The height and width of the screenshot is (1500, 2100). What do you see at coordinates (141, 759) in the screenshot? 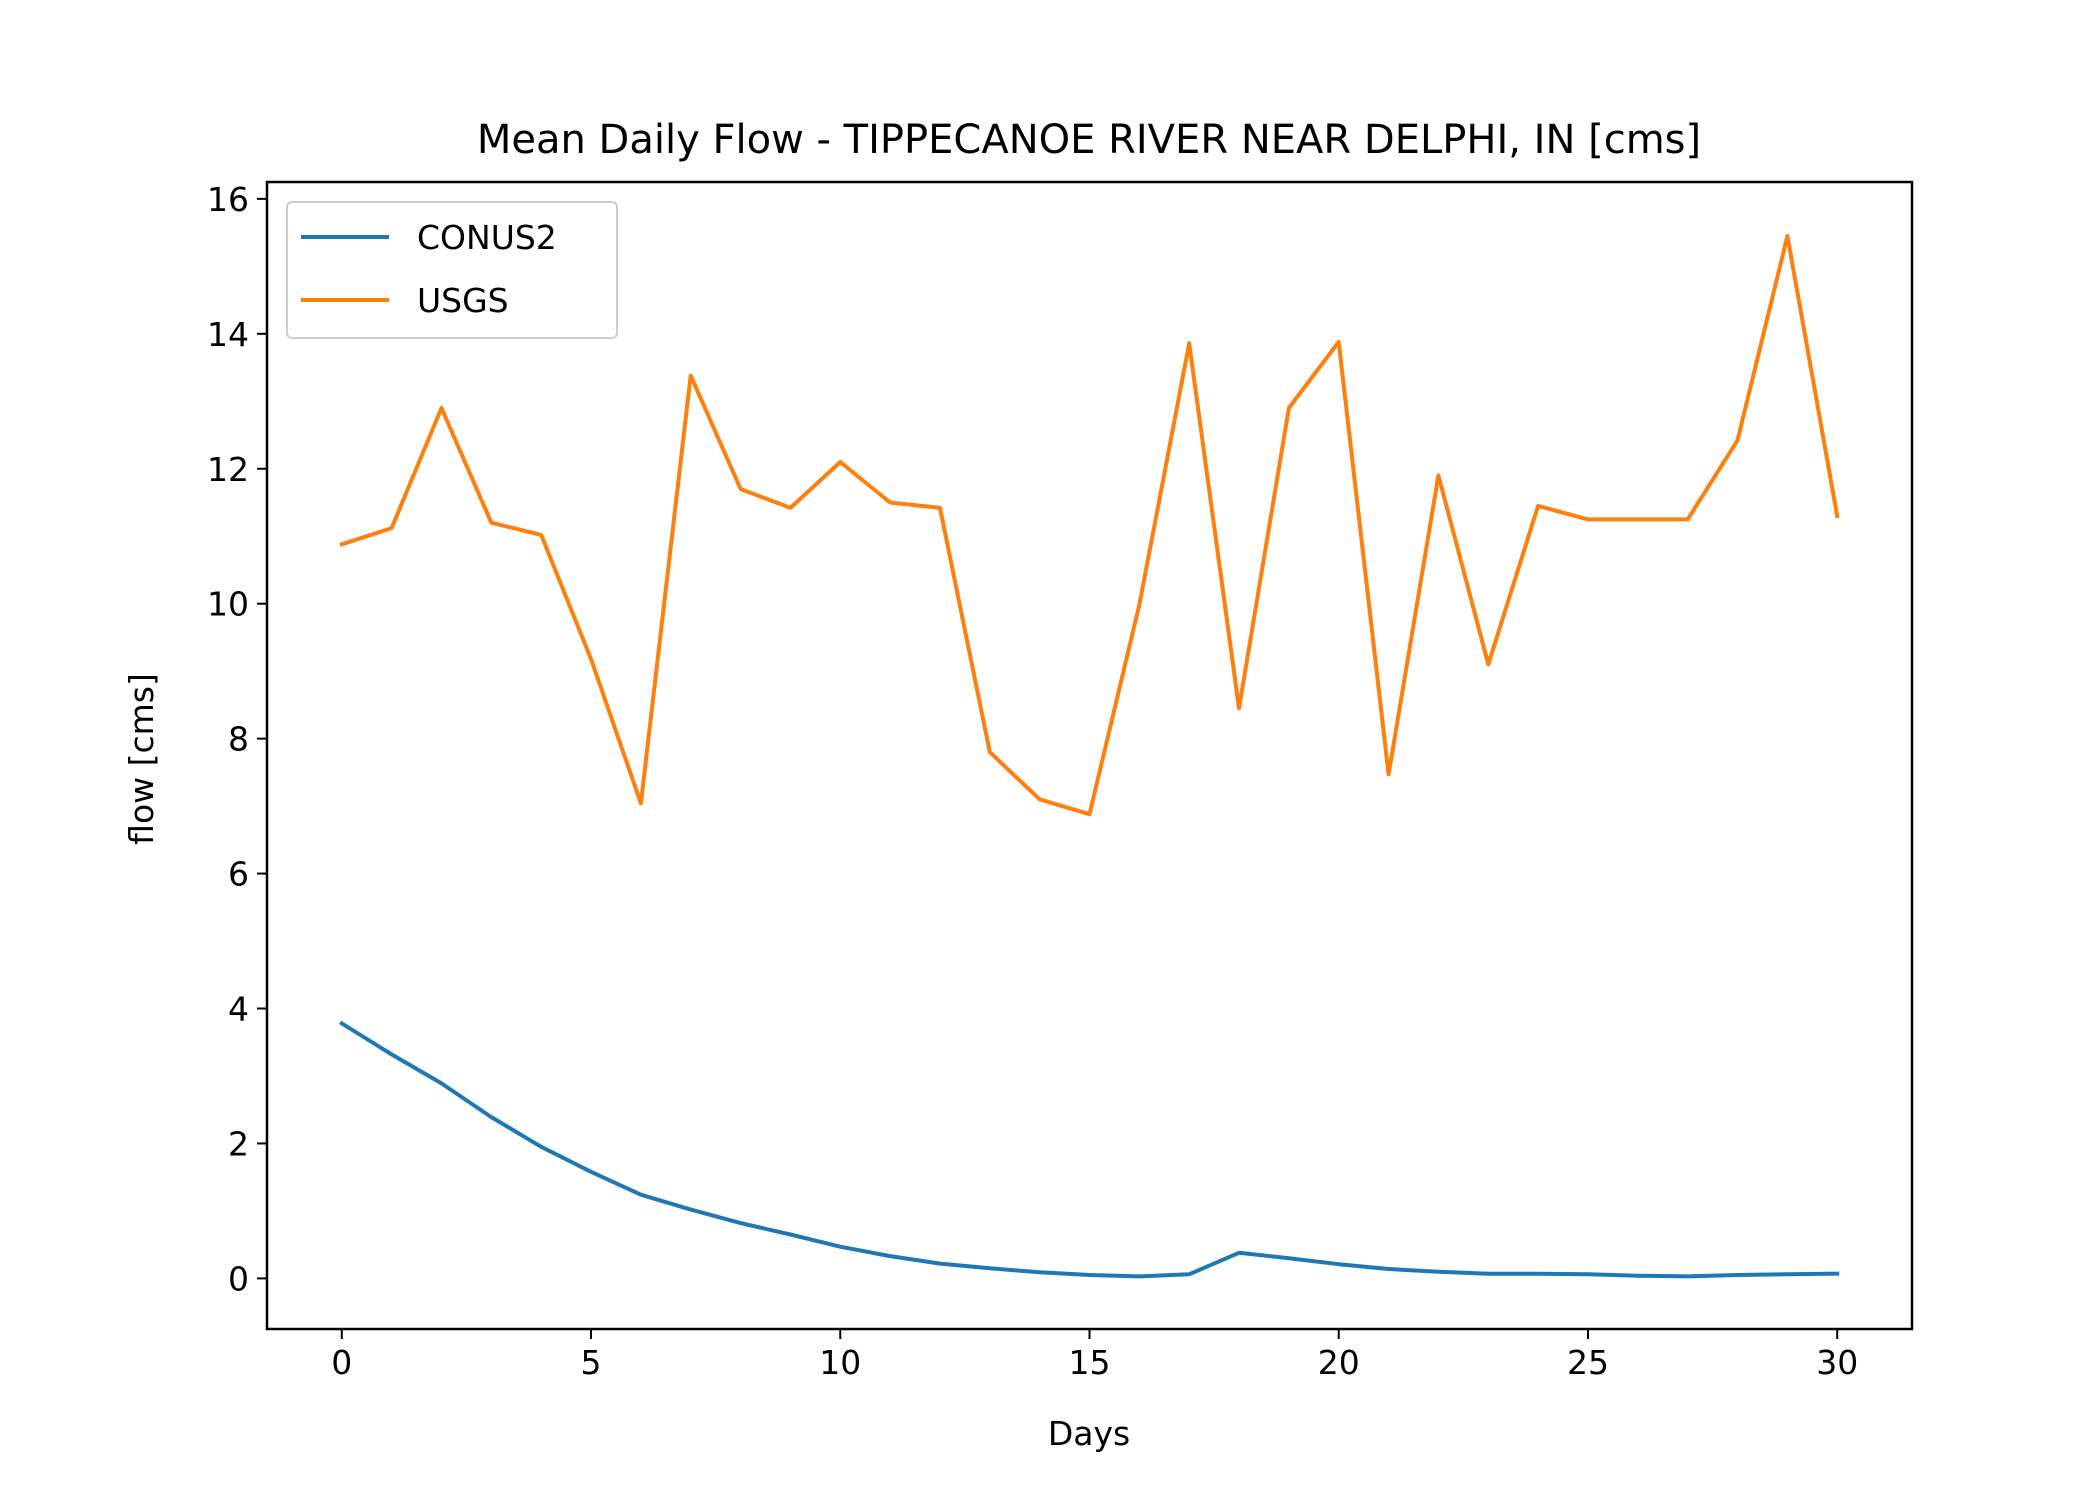
I see `y-axis-label: flow [cms]` at bounding box center [141, 759].